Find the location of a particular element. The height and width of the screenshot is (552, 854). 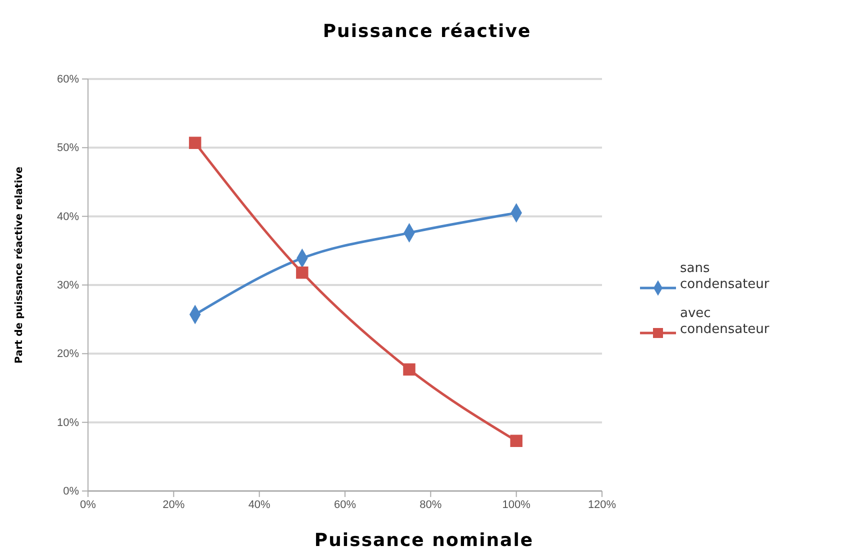

text: avec condensateur is located at coordinates (725, 321).